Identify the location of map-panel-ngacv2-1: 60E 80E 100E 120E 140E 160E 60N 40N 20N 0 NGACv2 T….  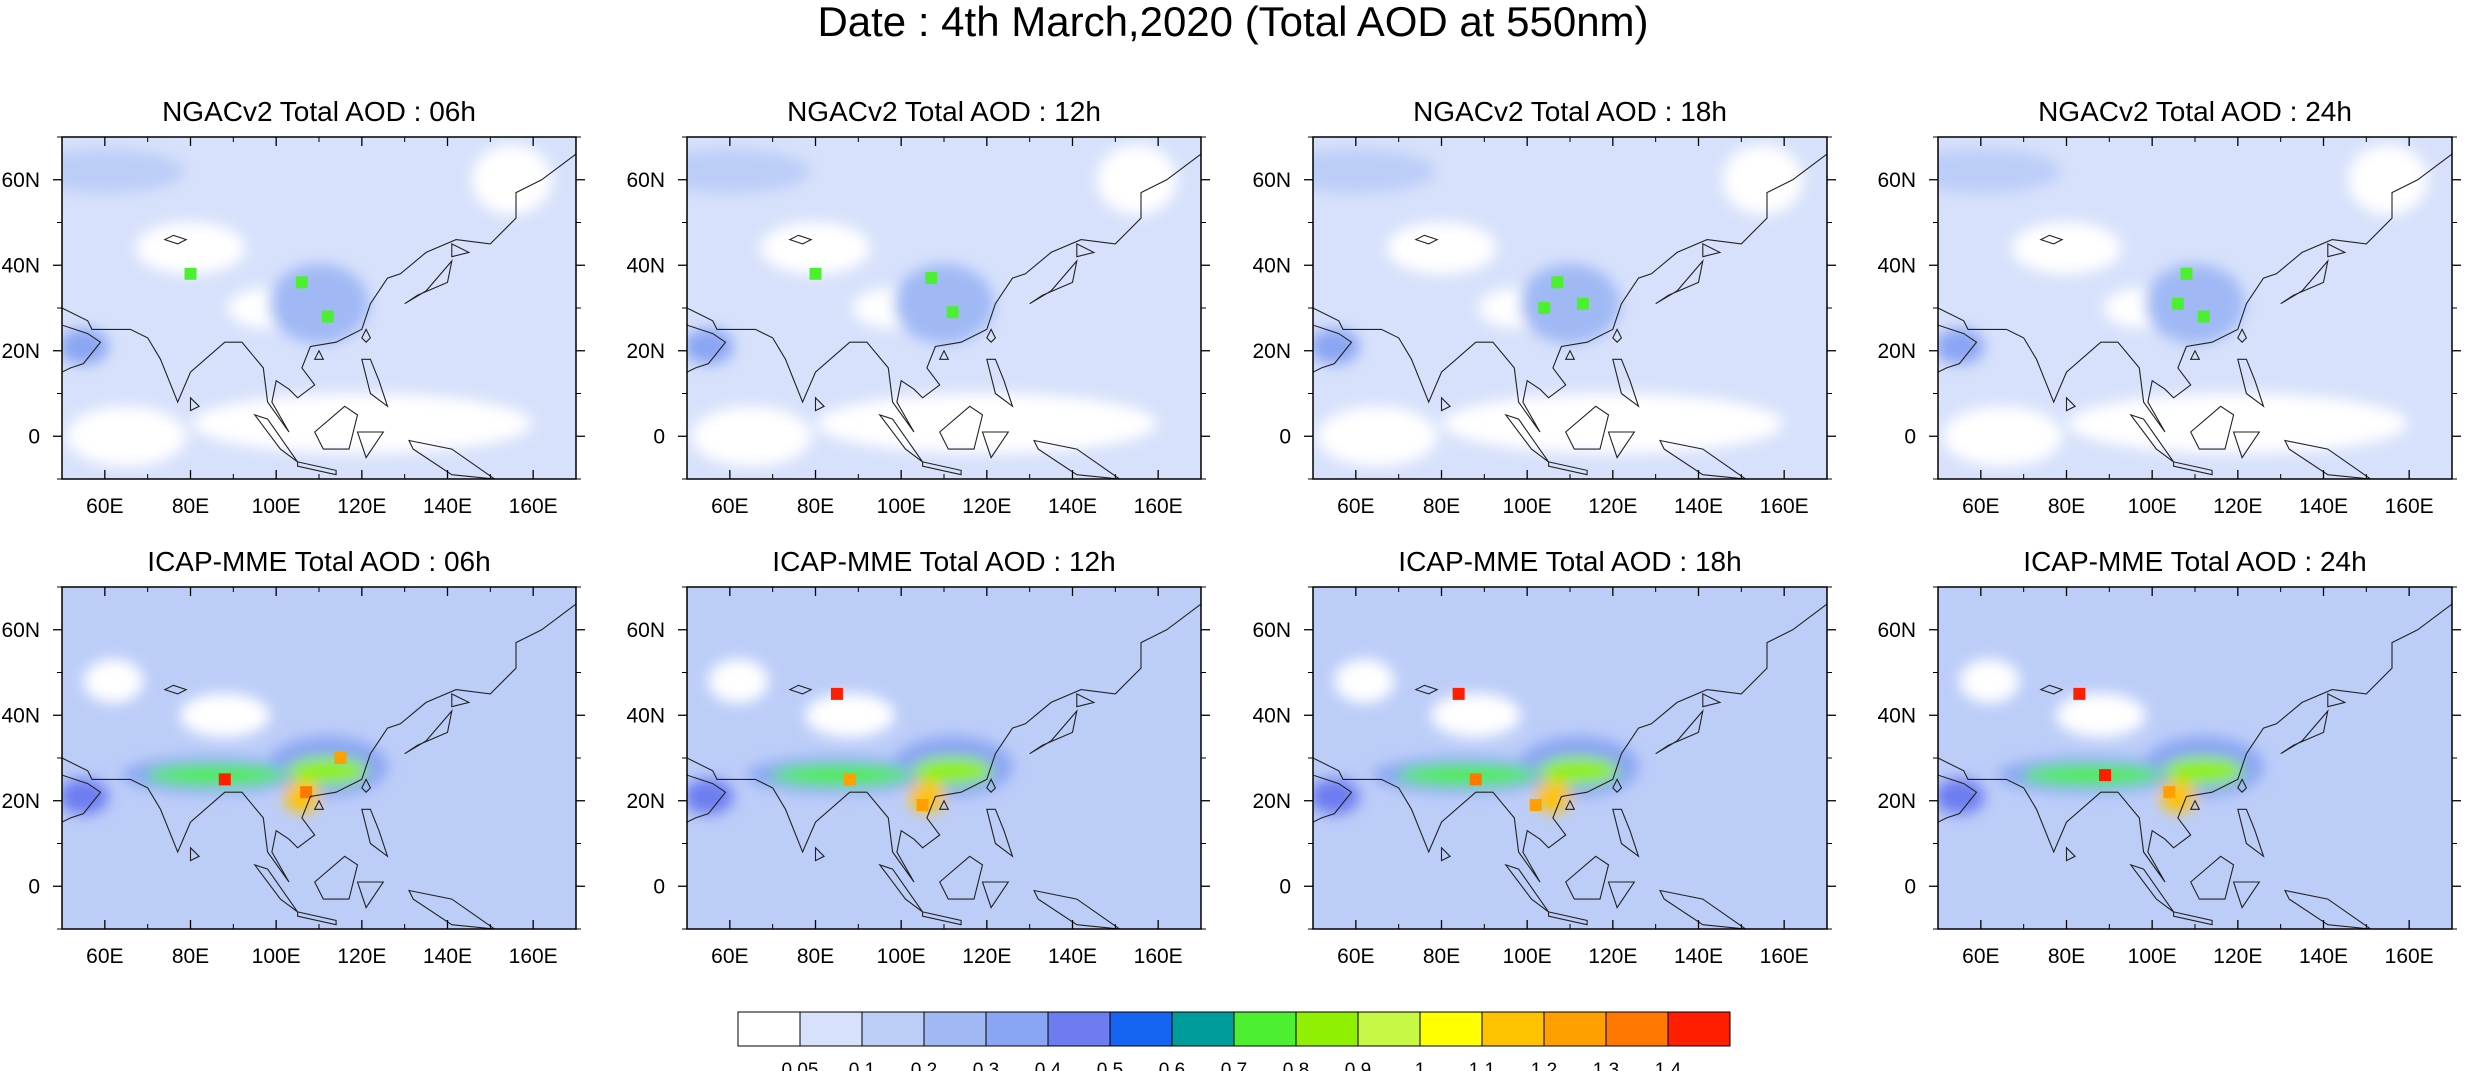
(293, 307).